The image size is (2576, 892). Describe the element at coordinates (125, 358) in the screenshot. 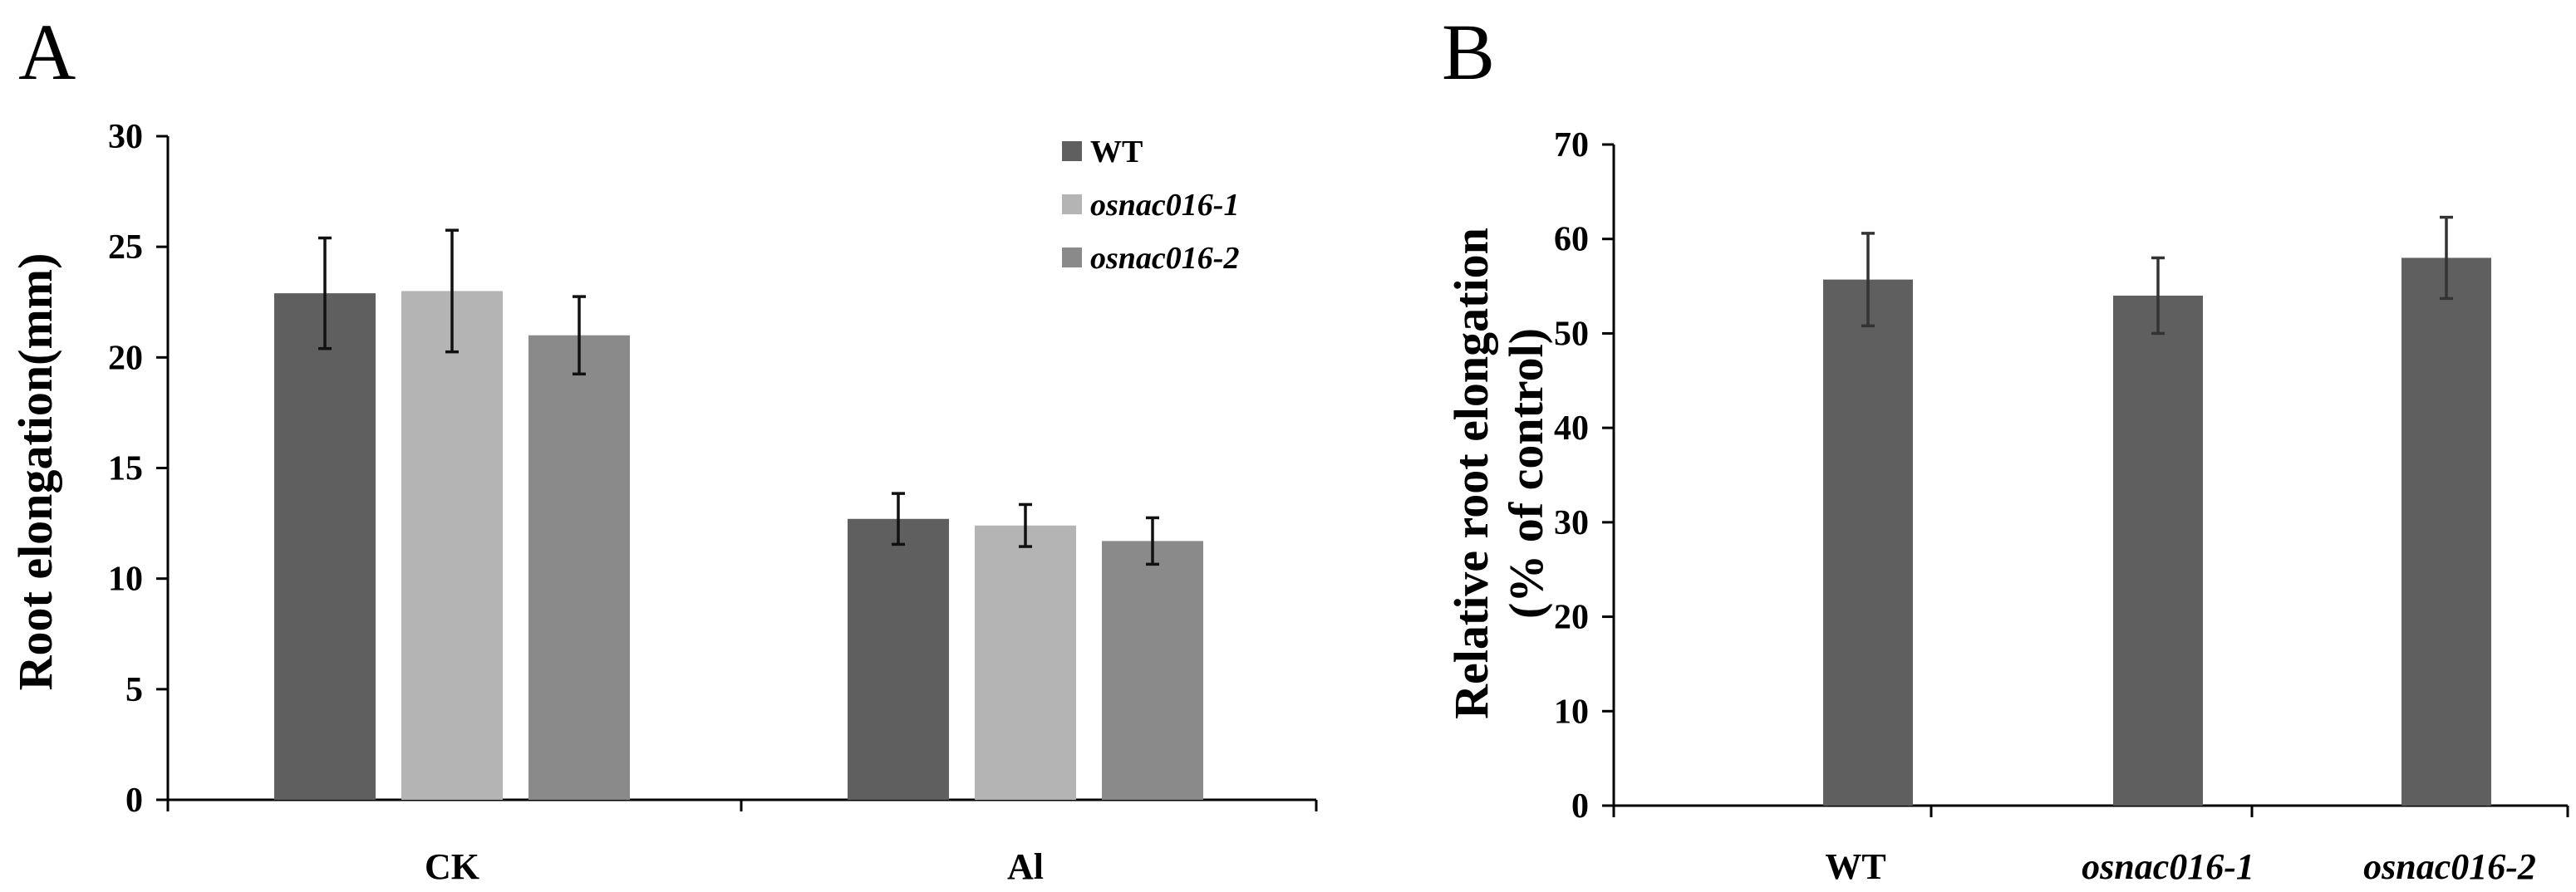

I see `panel-a-y-tick-label: 20` at that location.